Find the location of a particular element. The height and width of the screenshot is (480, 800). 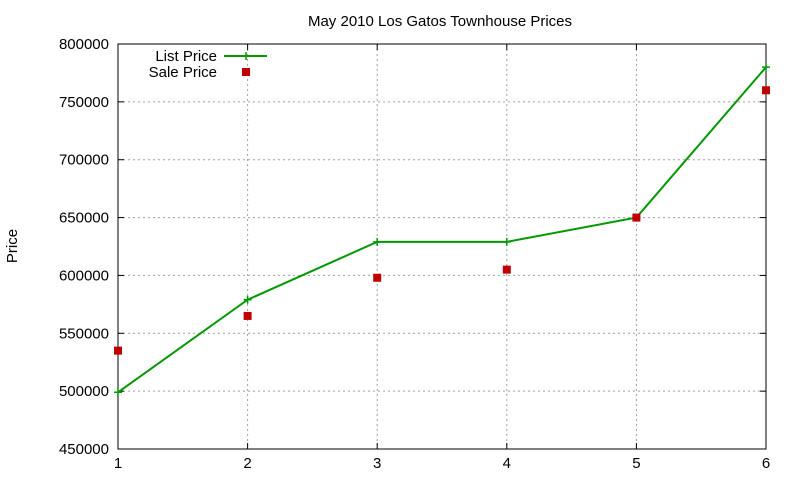

y-tick-label: 650000 is located at coordinates (84, 218).